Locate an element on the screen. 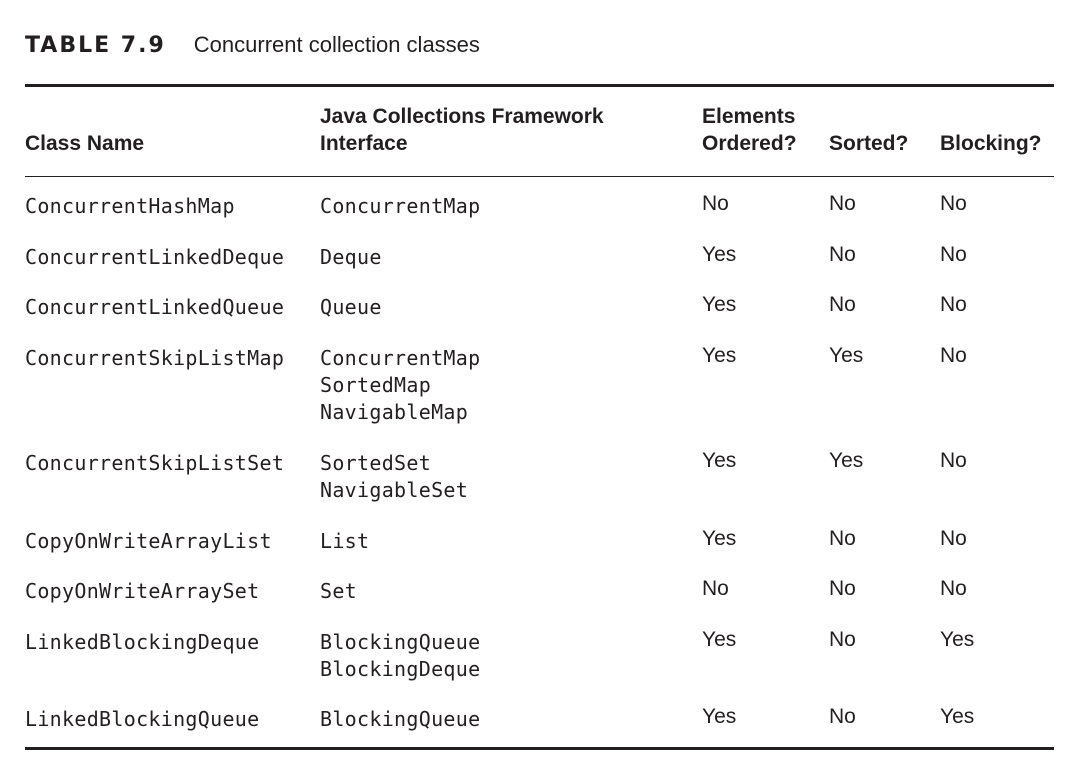 This screenshot has height=784, width=1090. table-caption: TABLE 7.9 Concurrent collection classes is located at coordinates (252, 45).